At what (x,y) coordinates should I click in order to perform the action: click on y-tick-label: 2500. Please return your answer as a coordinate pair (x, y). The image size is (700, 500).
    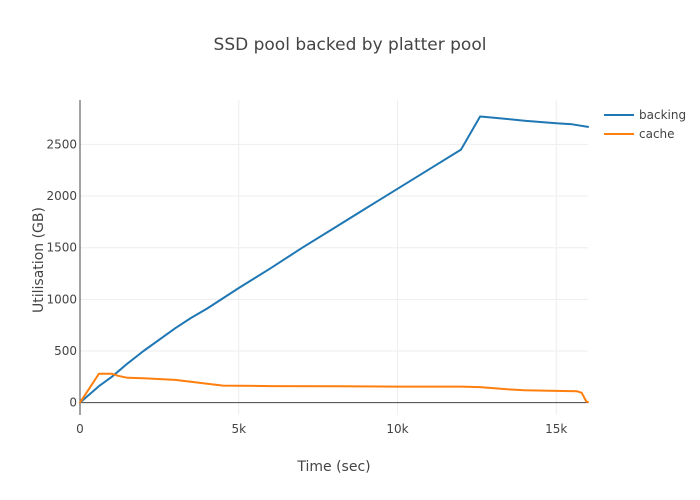
    Looking at the image, I should click on (61, 144).